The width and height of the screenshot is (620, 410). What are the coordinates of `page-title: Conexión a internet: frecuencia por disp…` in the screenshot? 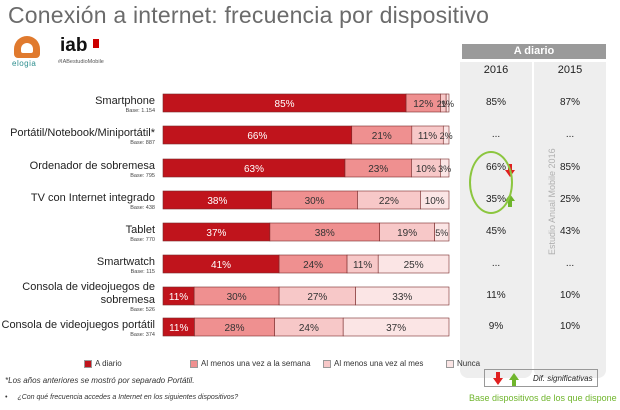 It's located at (249, 15).